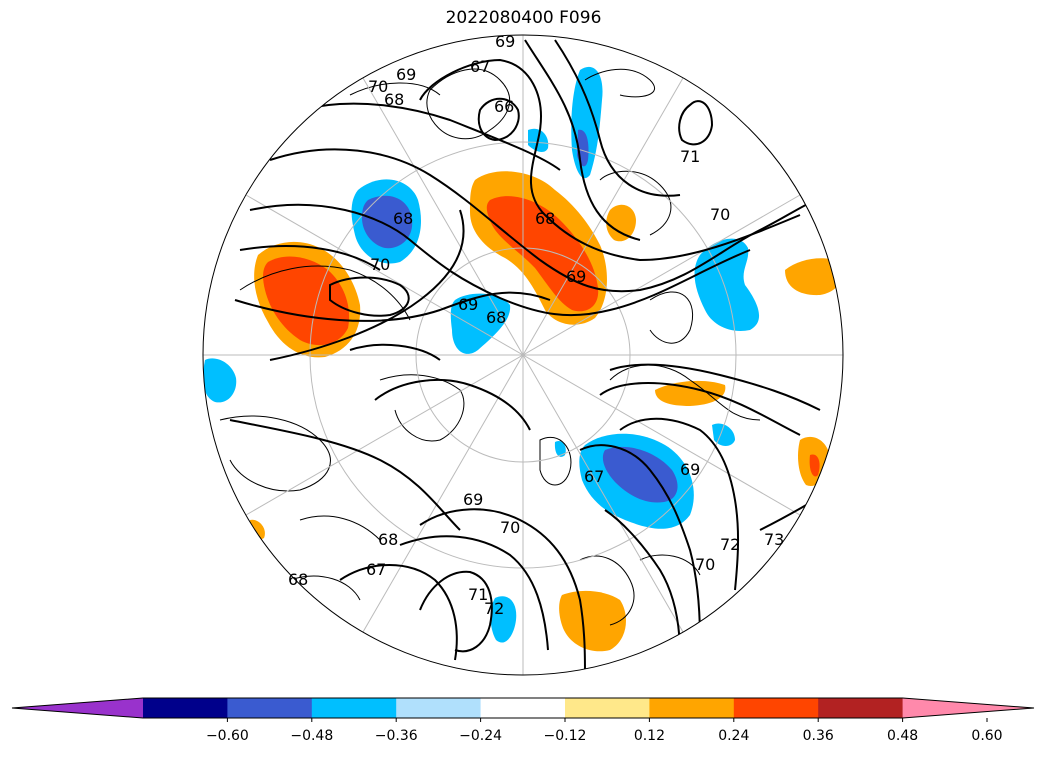 This screenshot has width=1047, height=763. What do you see at coordinates (227, 736) in the screenshot?
I see `colorbar-tick-label: −0.60` at bounding box center [227, 736].